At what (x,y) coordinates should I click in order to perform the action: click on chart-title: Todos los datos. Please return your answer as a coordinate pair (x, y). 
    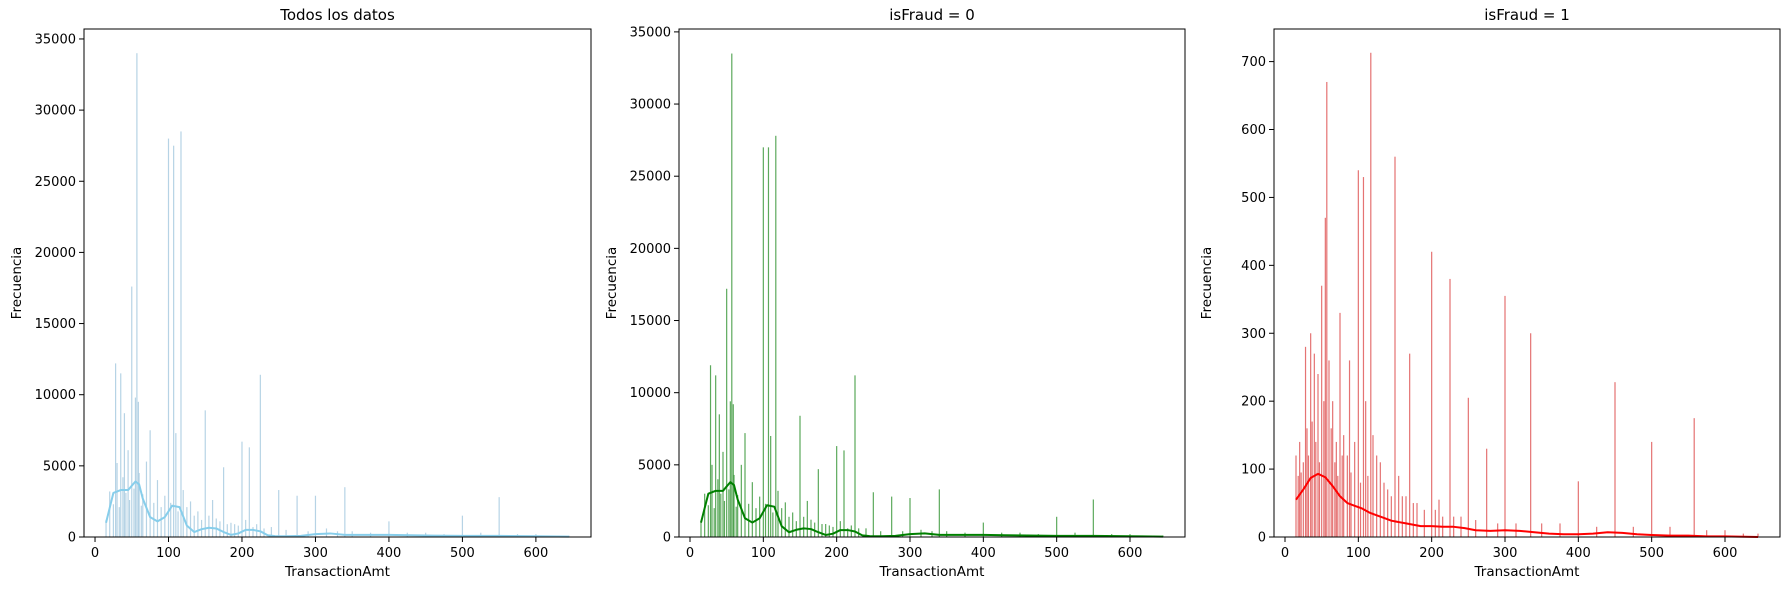
    Looking at the image, I should click on (337, 15).